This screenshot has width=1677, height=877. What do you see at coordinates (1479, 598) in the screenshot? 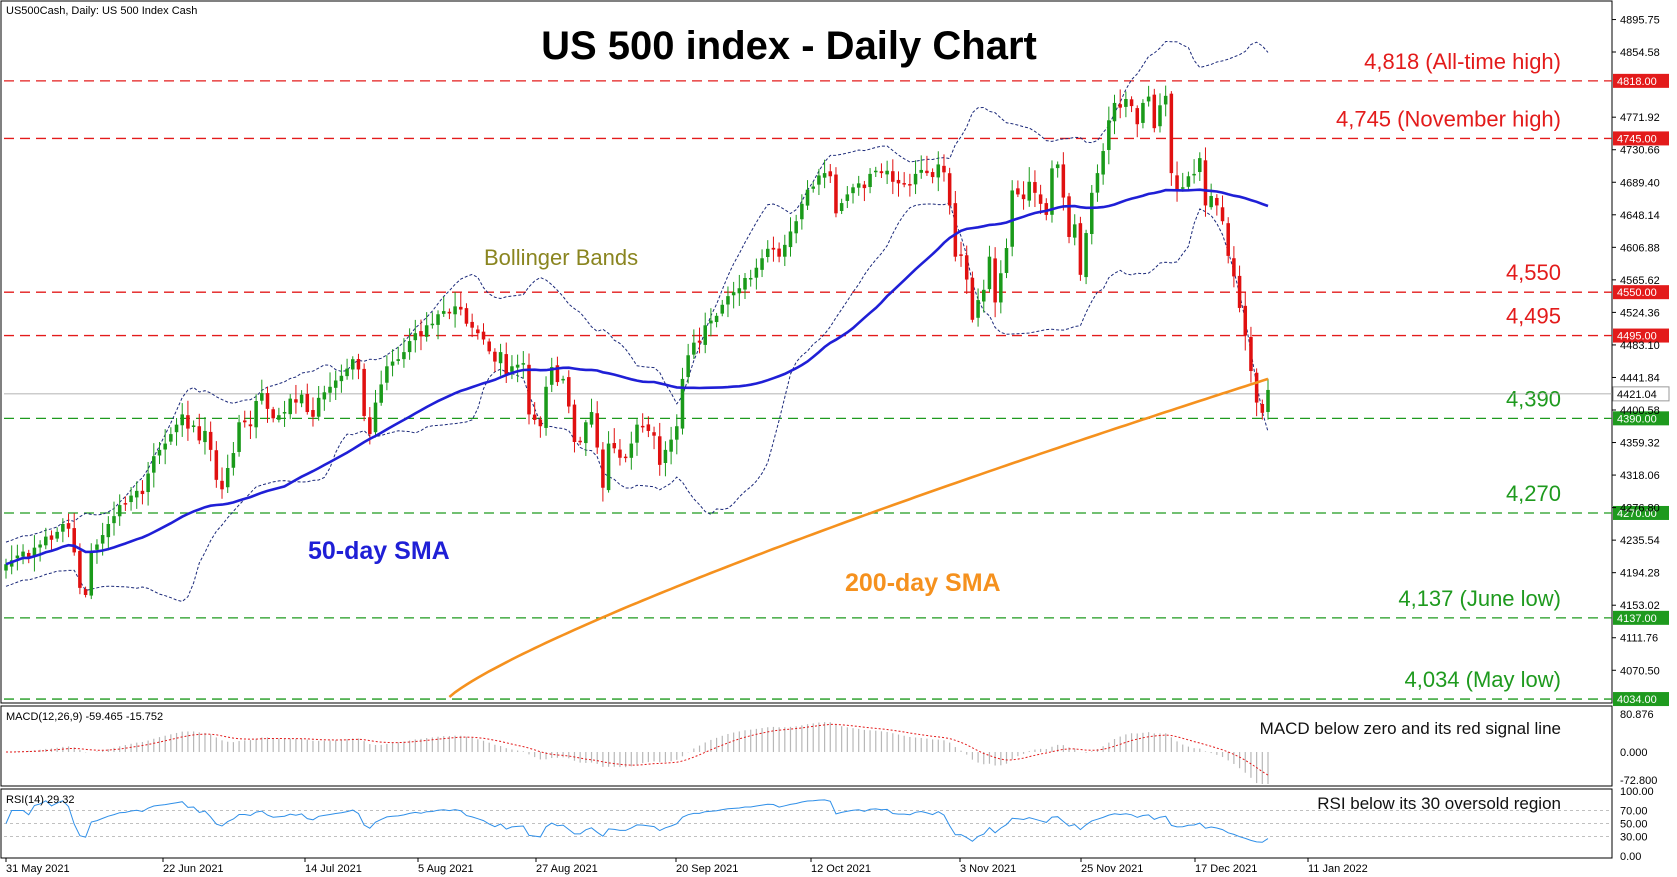
I see `level-label: 4,137 (June low)` at bounding box center [1479, 598].